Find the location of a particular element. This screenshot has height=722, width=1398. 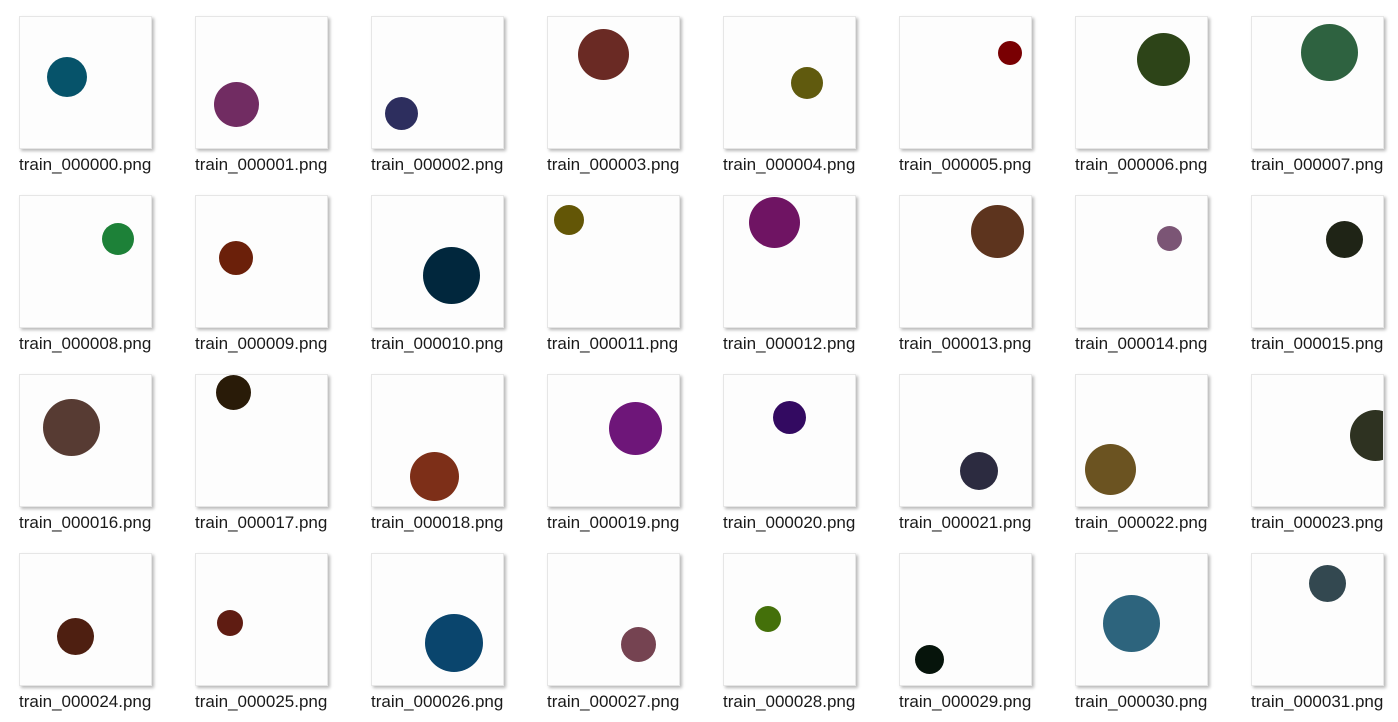

file-name-label: train_000011.png is located at coordinates (613, 343).